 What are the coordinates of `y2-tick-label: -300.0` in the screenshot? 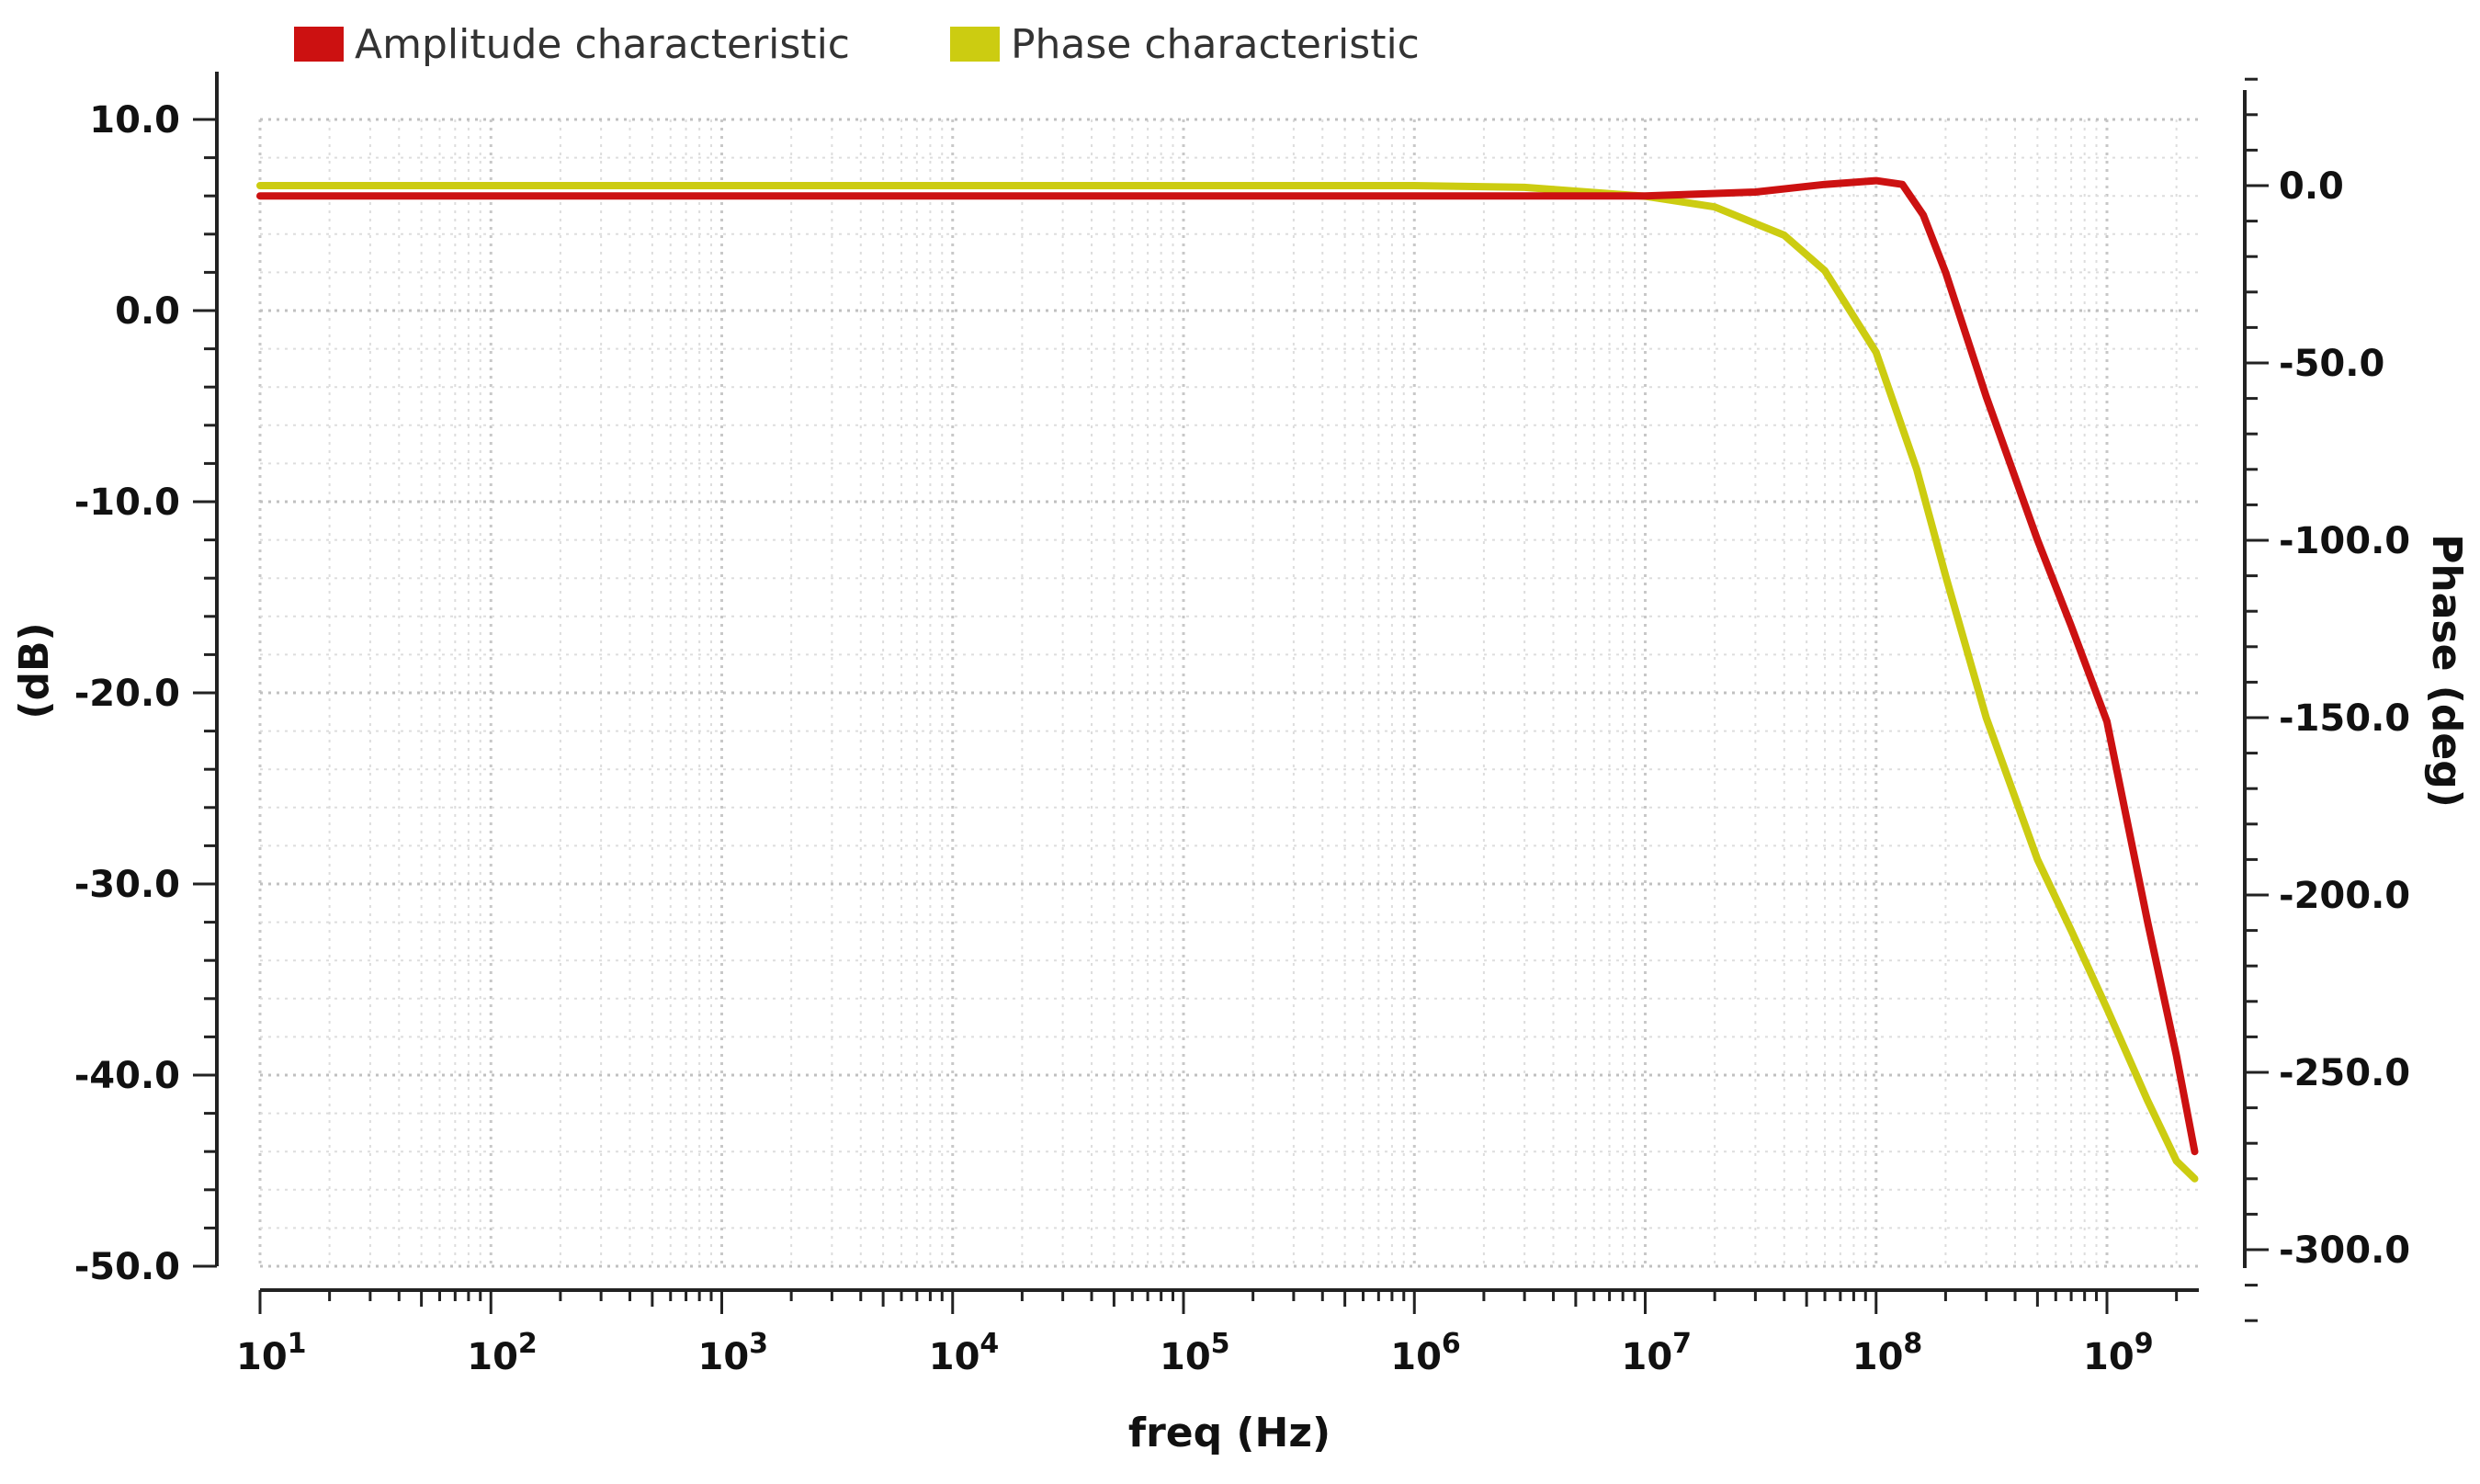 It's located at (2344, 1250).